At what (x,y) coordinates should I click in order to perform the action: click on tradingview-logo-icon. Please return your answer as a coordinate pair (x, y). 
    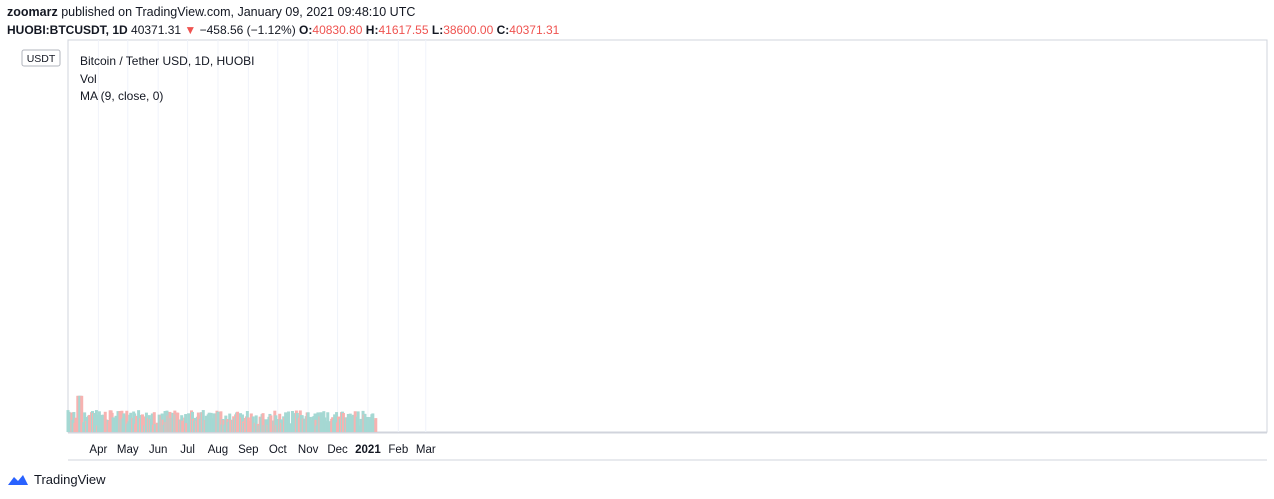
    Looking at the image, I should click on (18, 479).